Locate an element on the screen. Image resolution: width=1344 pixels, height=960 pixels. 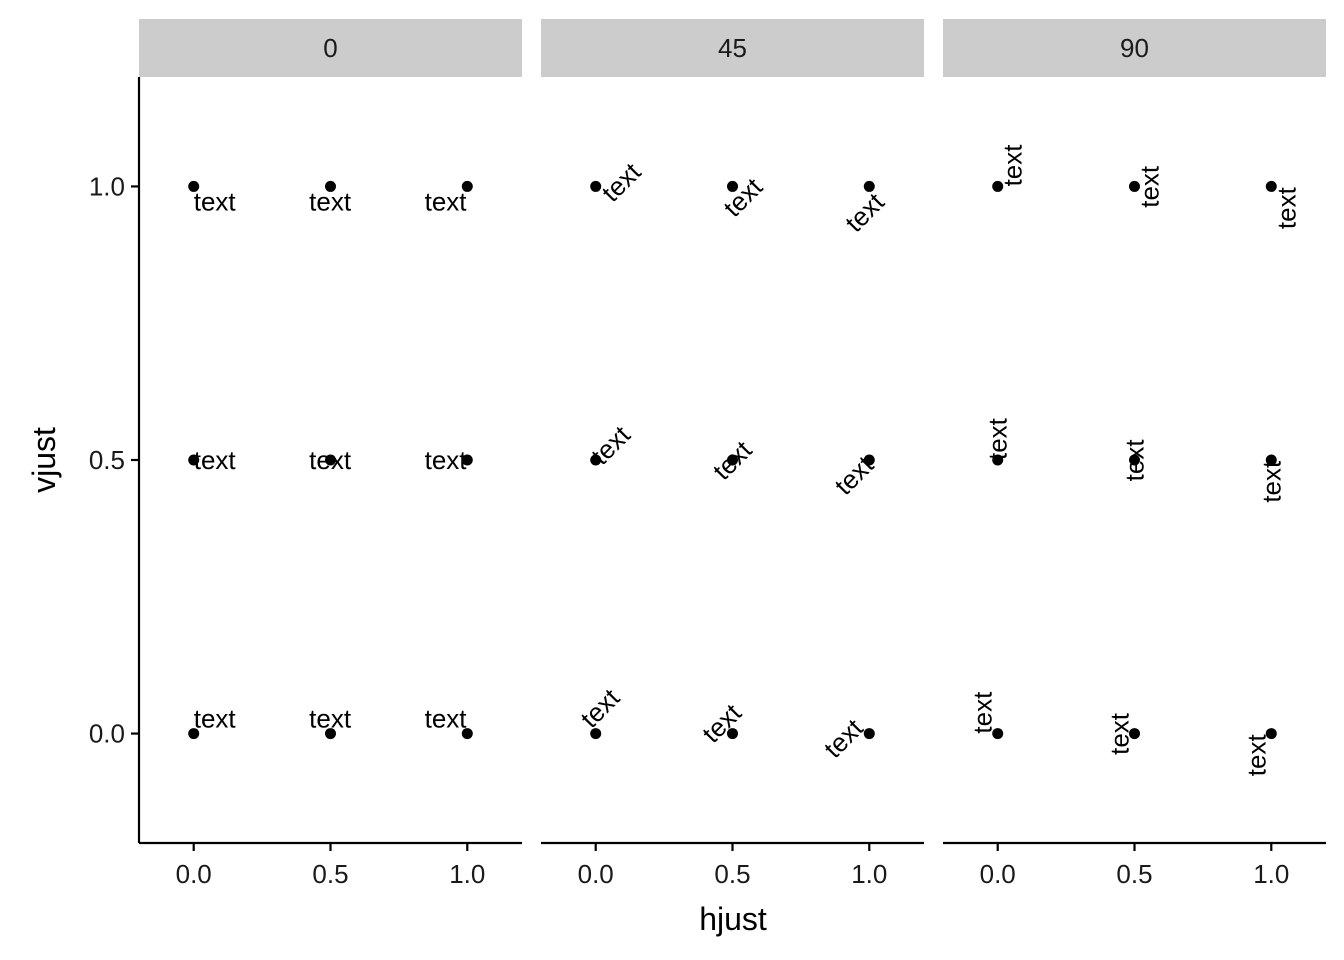
facet-strip-label: 0 is located at coordinates (330, 48).